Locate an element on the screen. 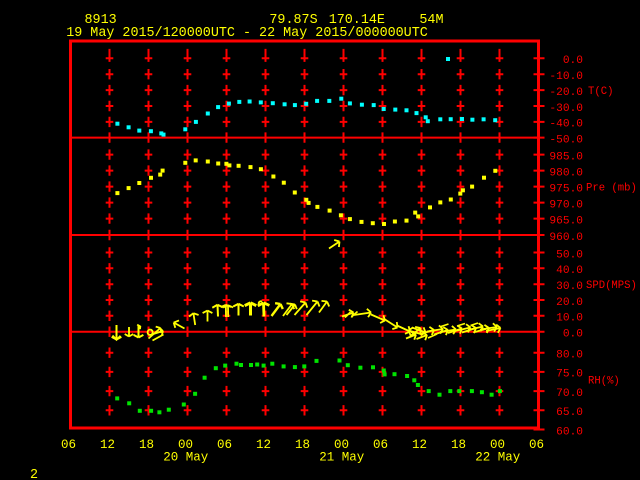 This screenshot has width=640, height=480. svg-text: 20.0 is located at coordinates (569, 303).